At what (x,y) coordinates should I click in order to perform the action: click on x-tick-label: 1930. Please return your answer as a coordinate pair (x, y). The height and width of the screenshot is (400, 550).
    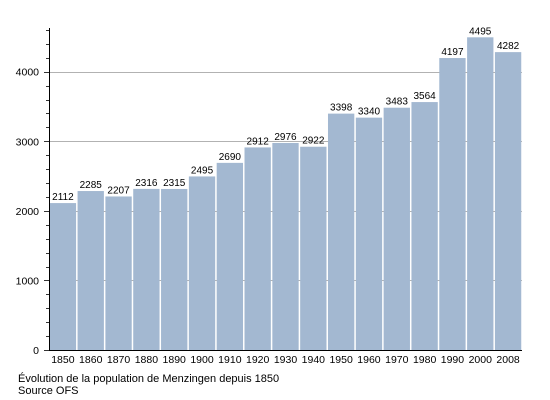
    Looking at the image, I should click on (286, 360).